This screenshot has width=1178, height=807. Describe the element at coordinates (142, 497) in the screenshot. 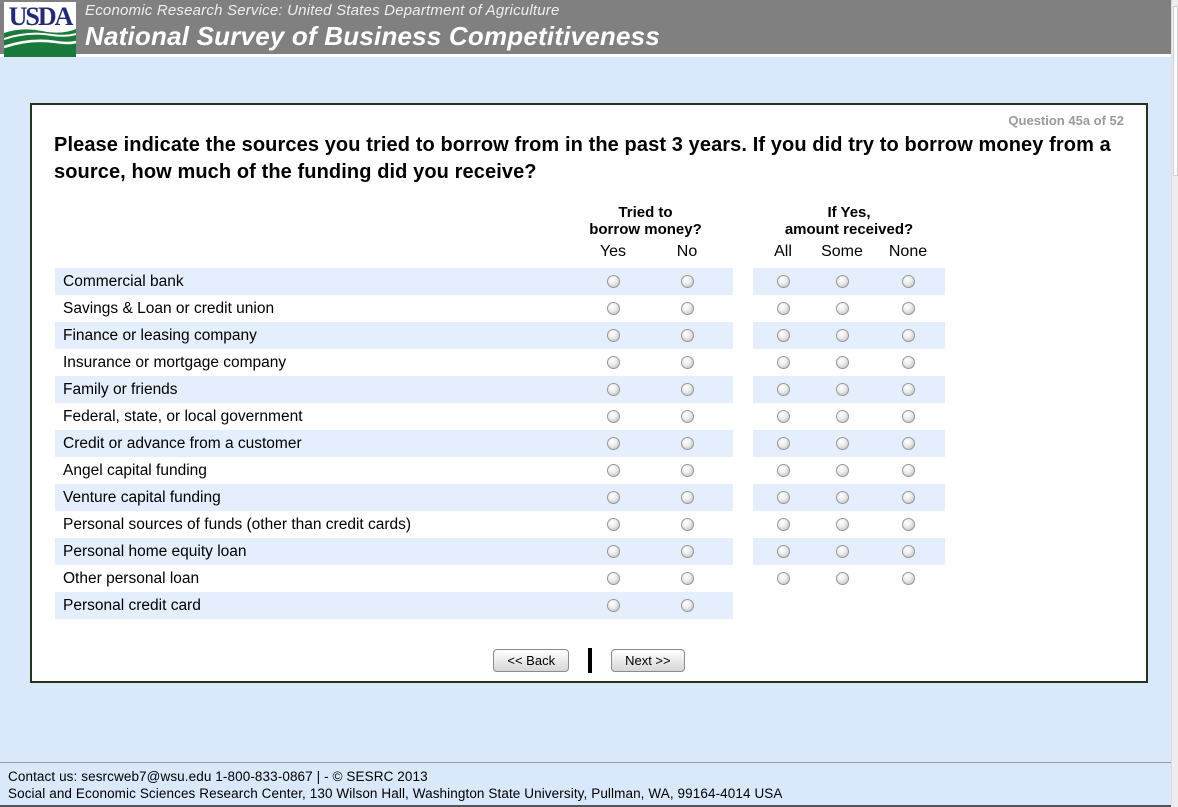

I see `row-label: Venture capital funding` at that location.